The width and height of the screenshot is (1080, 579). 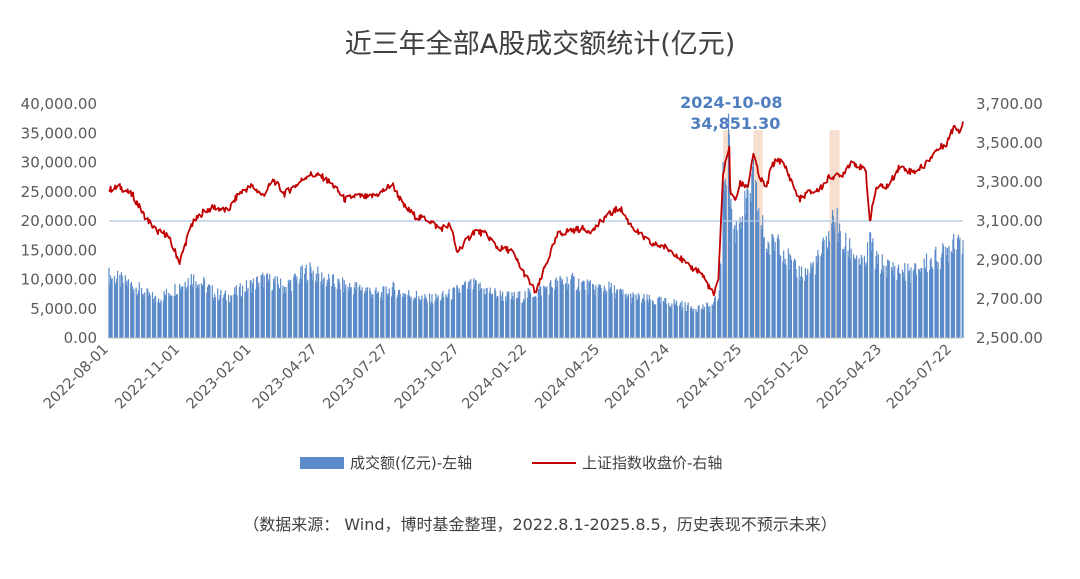 What do you see at coordinates (567, 377) in the screenshot?
I see `x-tick-label: 2024-04-25` at bounding box center [567, 377].